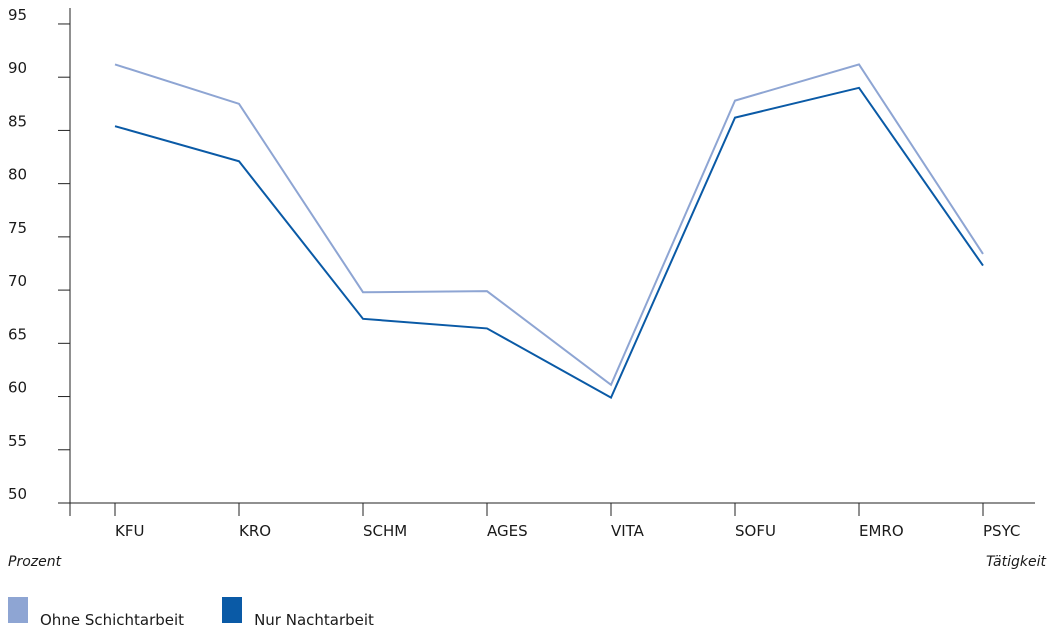 The image size is (1059, 632). What do you see at coordinates (112, 620) in the screenshot?
I see `legend-label: Ohne Schichtarbeit` at bounding box center [112, 620].